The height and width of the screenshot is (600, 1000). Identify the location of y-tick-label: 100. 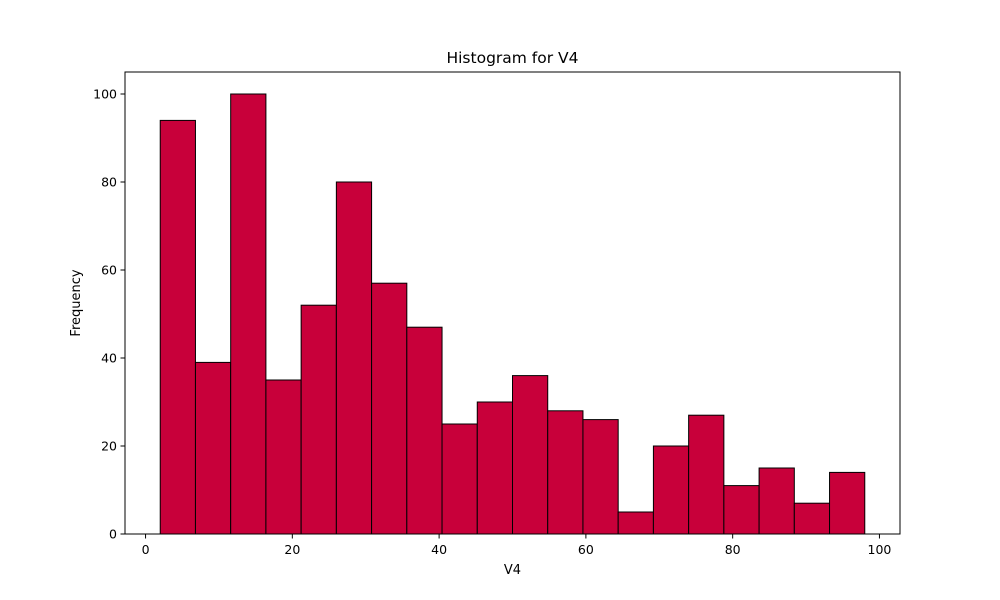
(105, 94).